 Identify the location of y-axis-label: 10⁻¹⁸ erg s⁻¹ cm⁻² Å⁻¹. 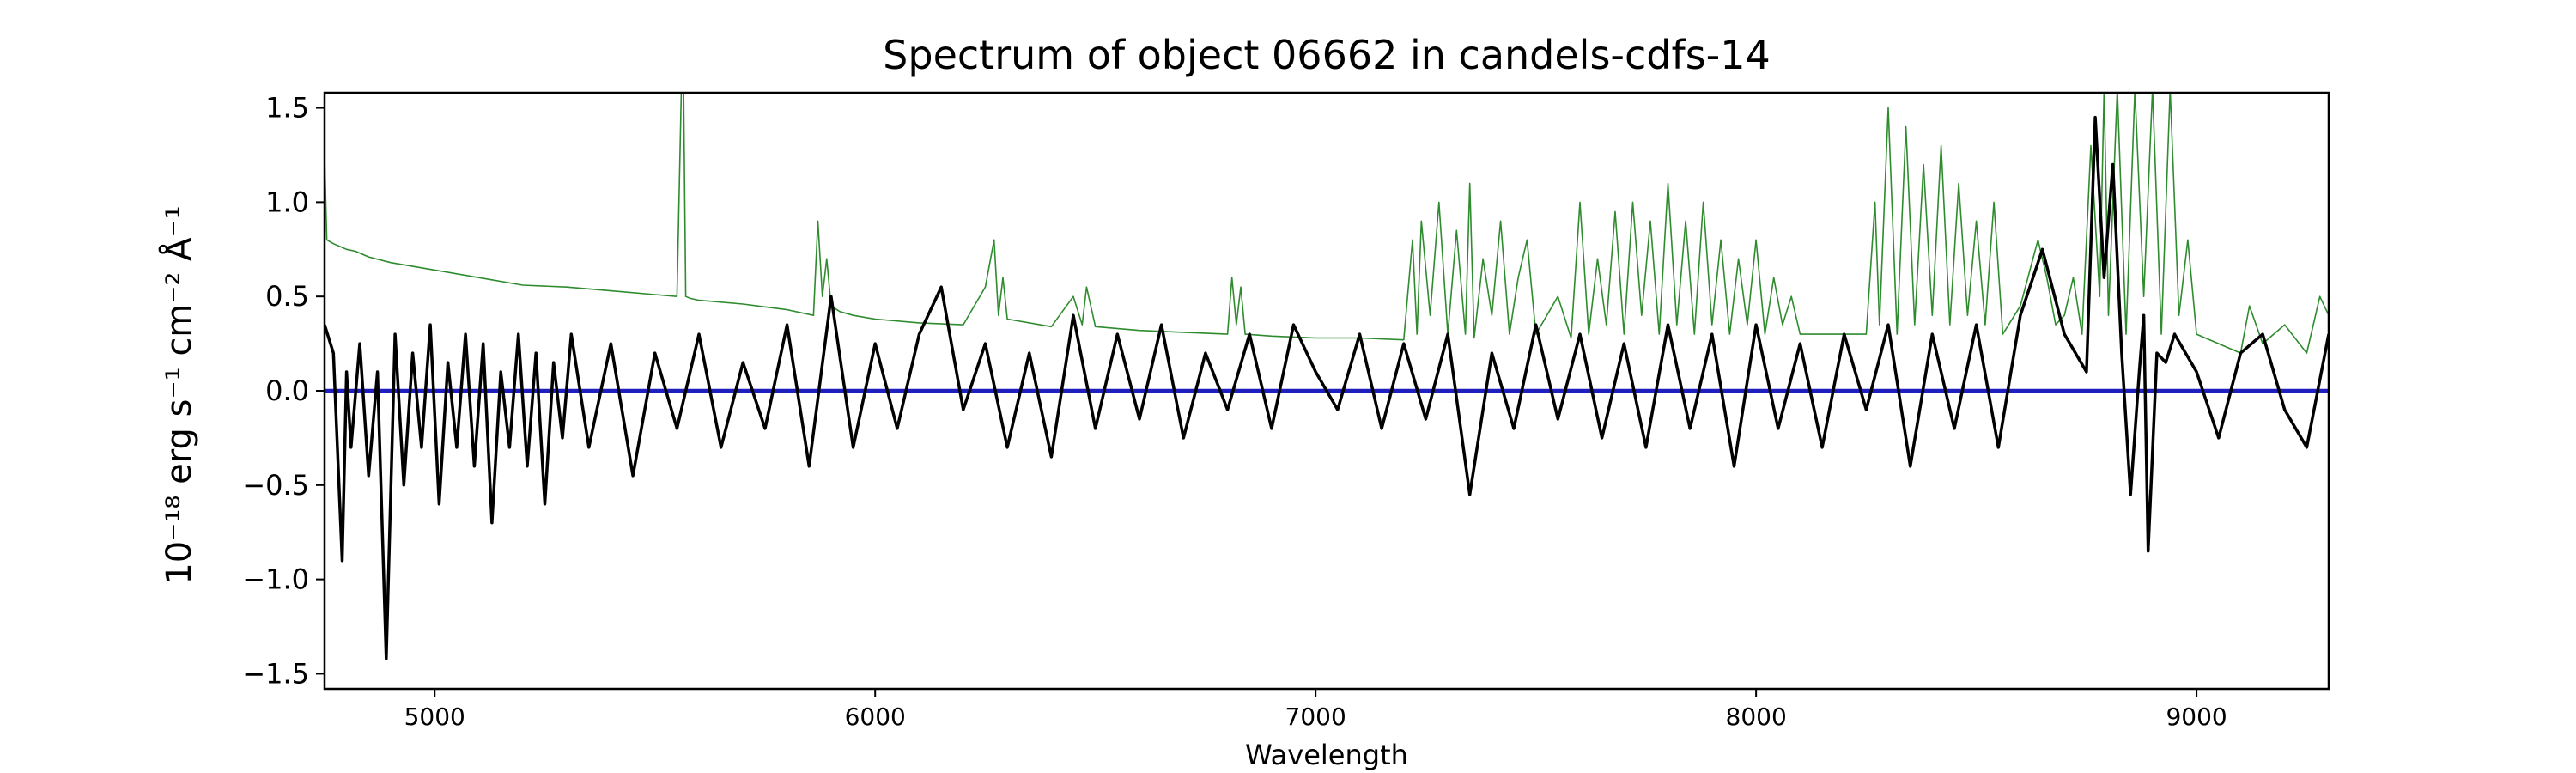
(178, 394).